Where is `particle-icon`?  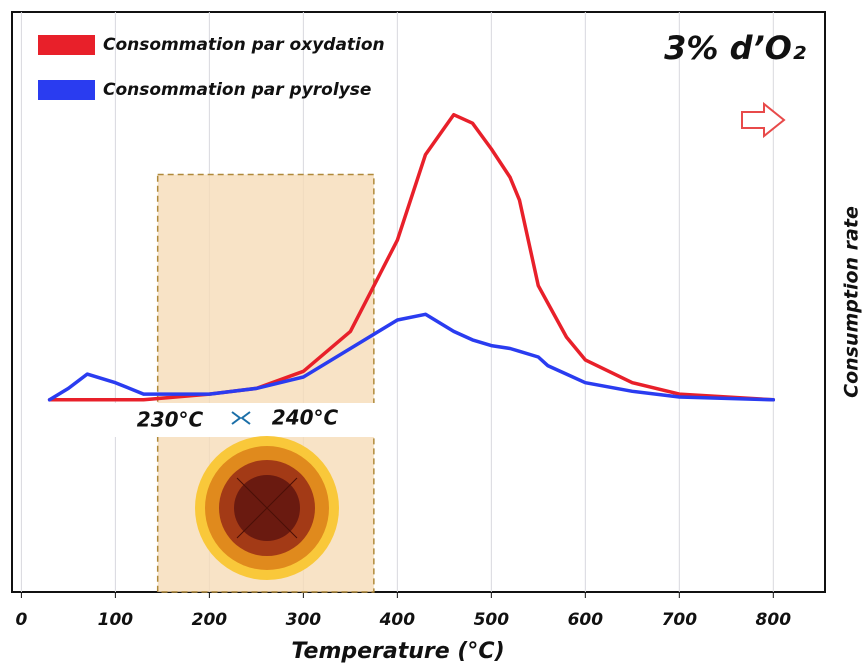 particle-icon is located at coordinates (267, 508).